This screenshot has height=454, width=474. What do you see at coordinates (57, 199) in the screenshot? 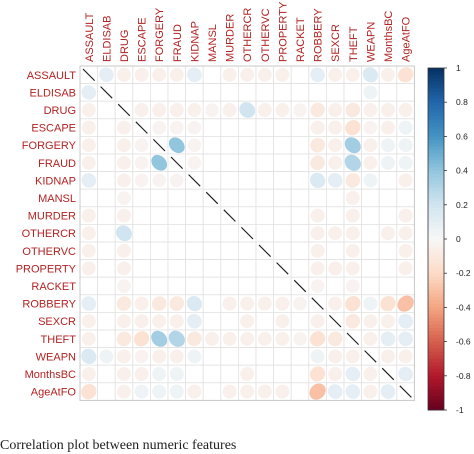
I see `row-label: MANSL` at bounding box center [57, 199].